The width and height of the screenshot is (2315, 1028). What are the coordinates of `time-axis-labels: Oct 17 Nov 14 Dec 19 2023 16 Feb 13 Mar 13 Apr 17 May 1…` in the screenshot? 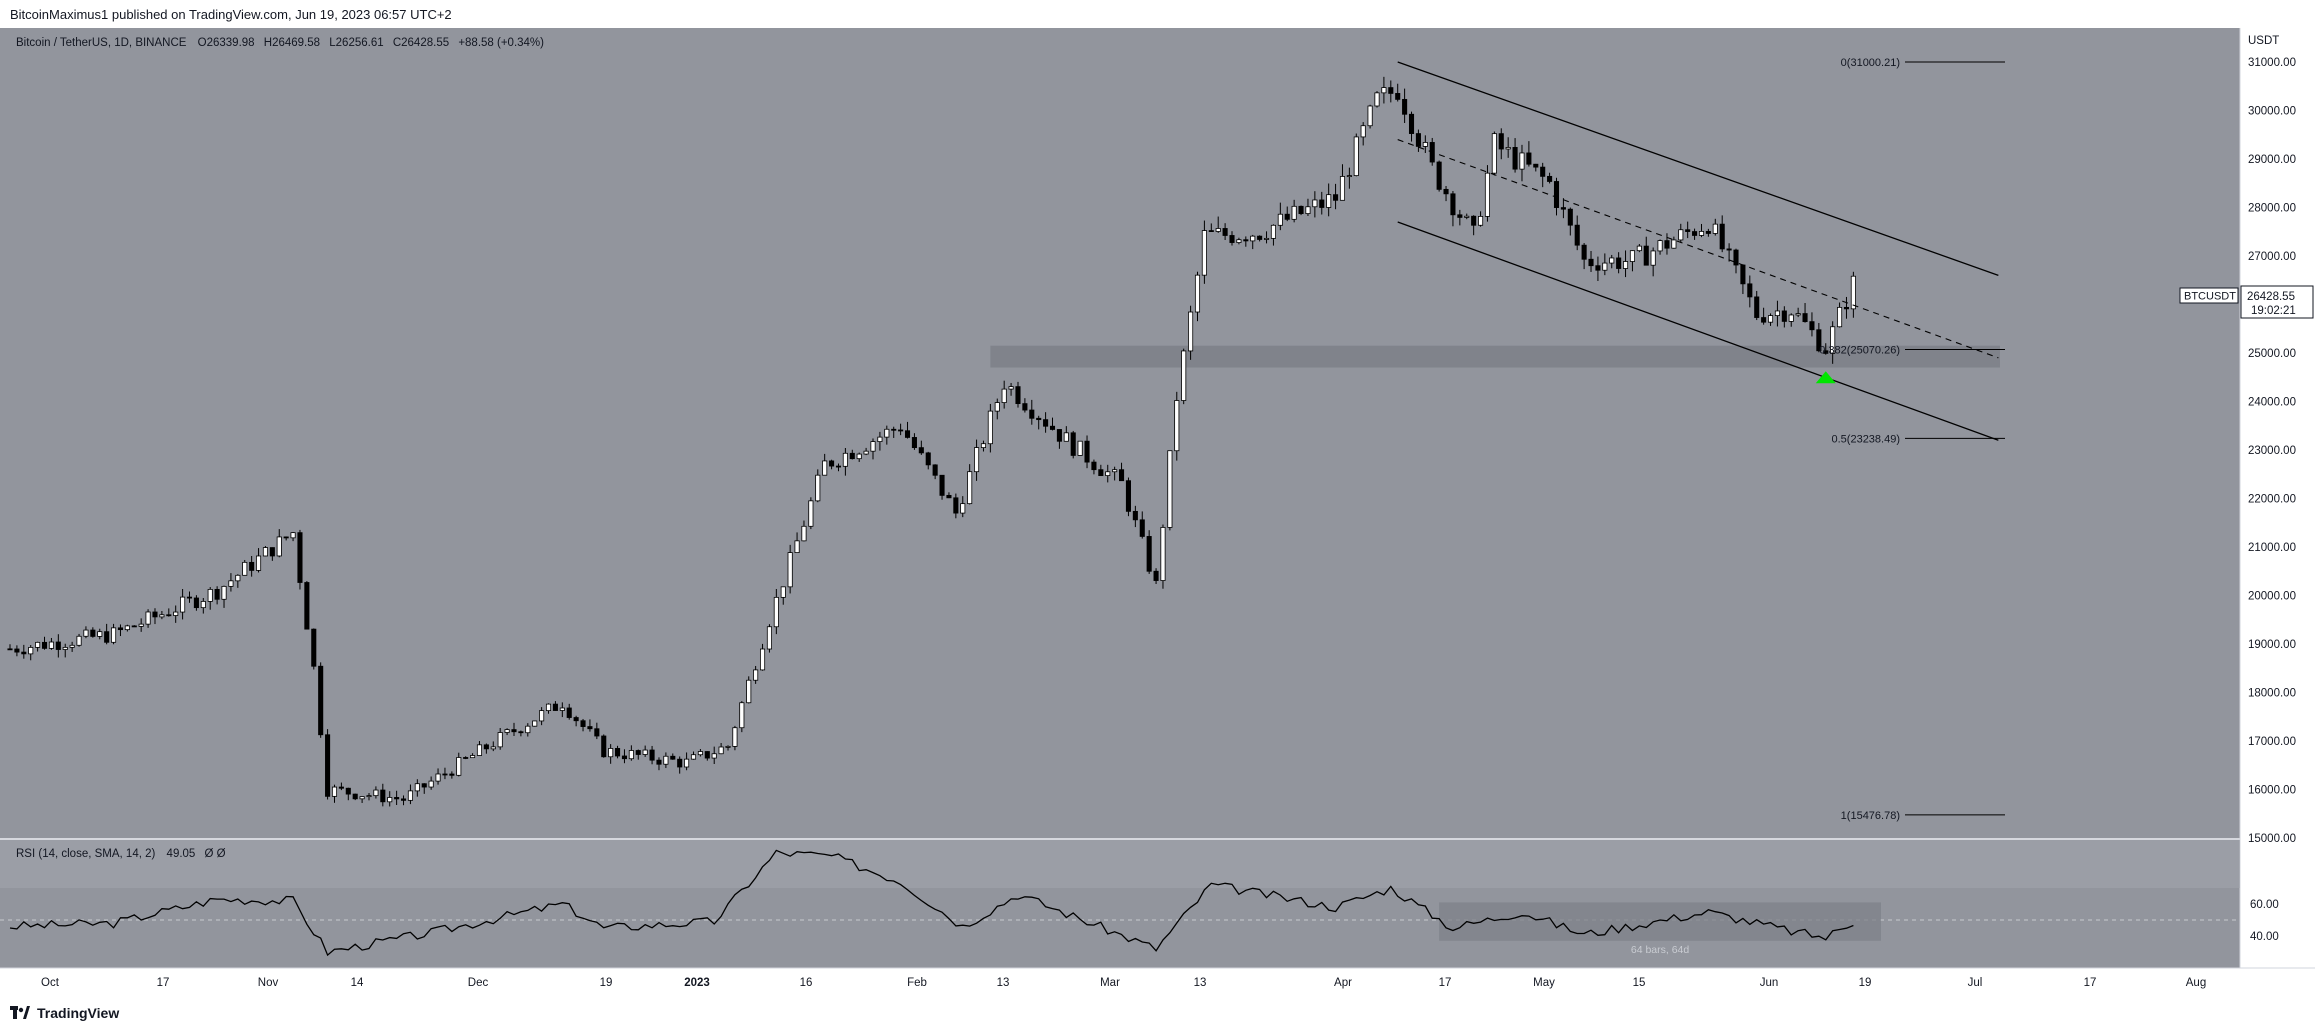 It's located at (1123, 983).